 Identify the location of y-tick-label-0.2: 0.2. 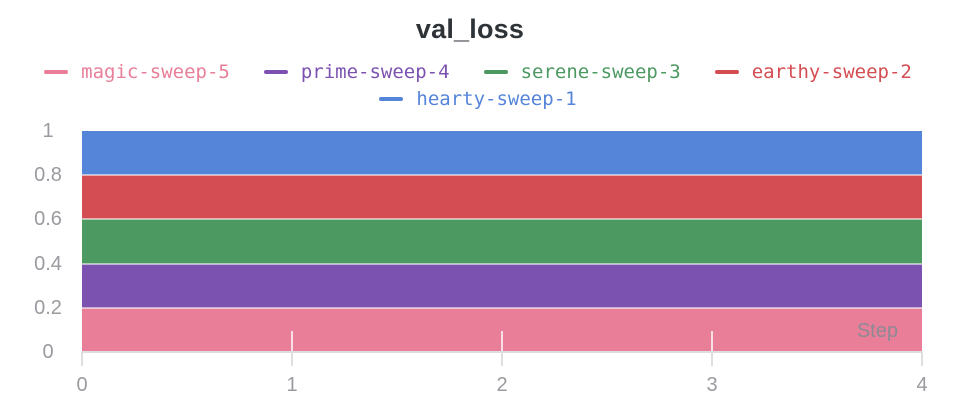
(48, 307).